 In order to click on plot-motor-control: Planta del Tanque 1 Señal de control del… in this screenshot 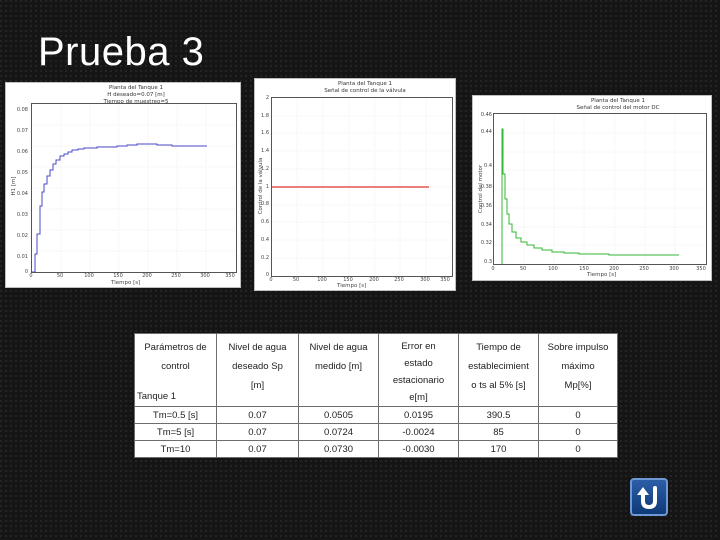, I will do `click(592, 188)`.